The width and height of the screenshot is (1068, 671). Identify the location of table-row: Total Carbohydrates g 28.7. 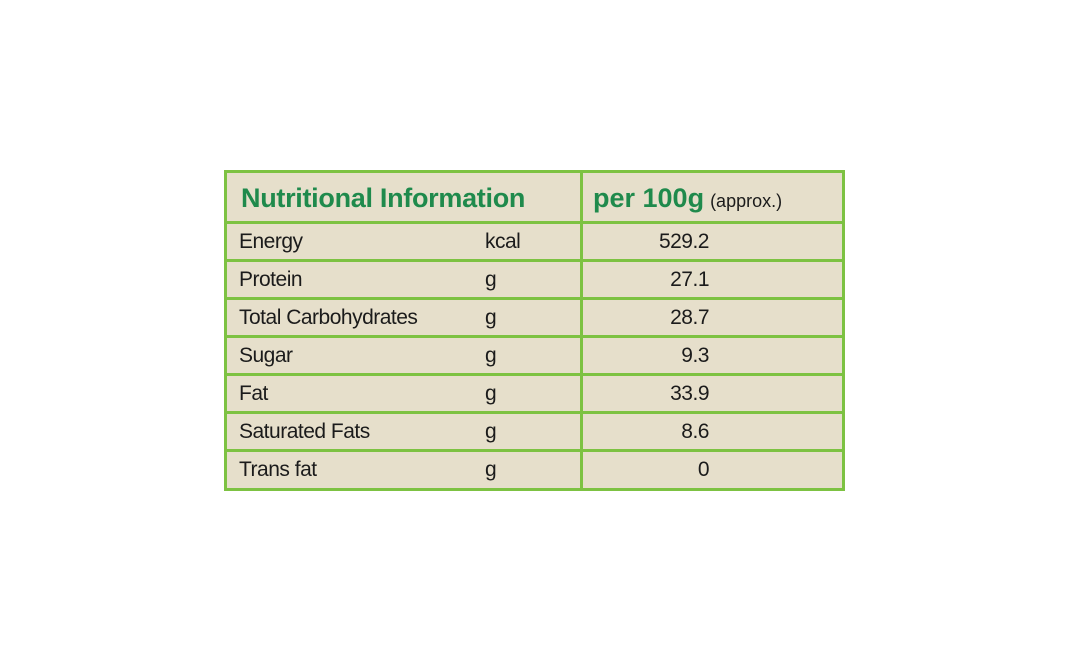
(534, 319).